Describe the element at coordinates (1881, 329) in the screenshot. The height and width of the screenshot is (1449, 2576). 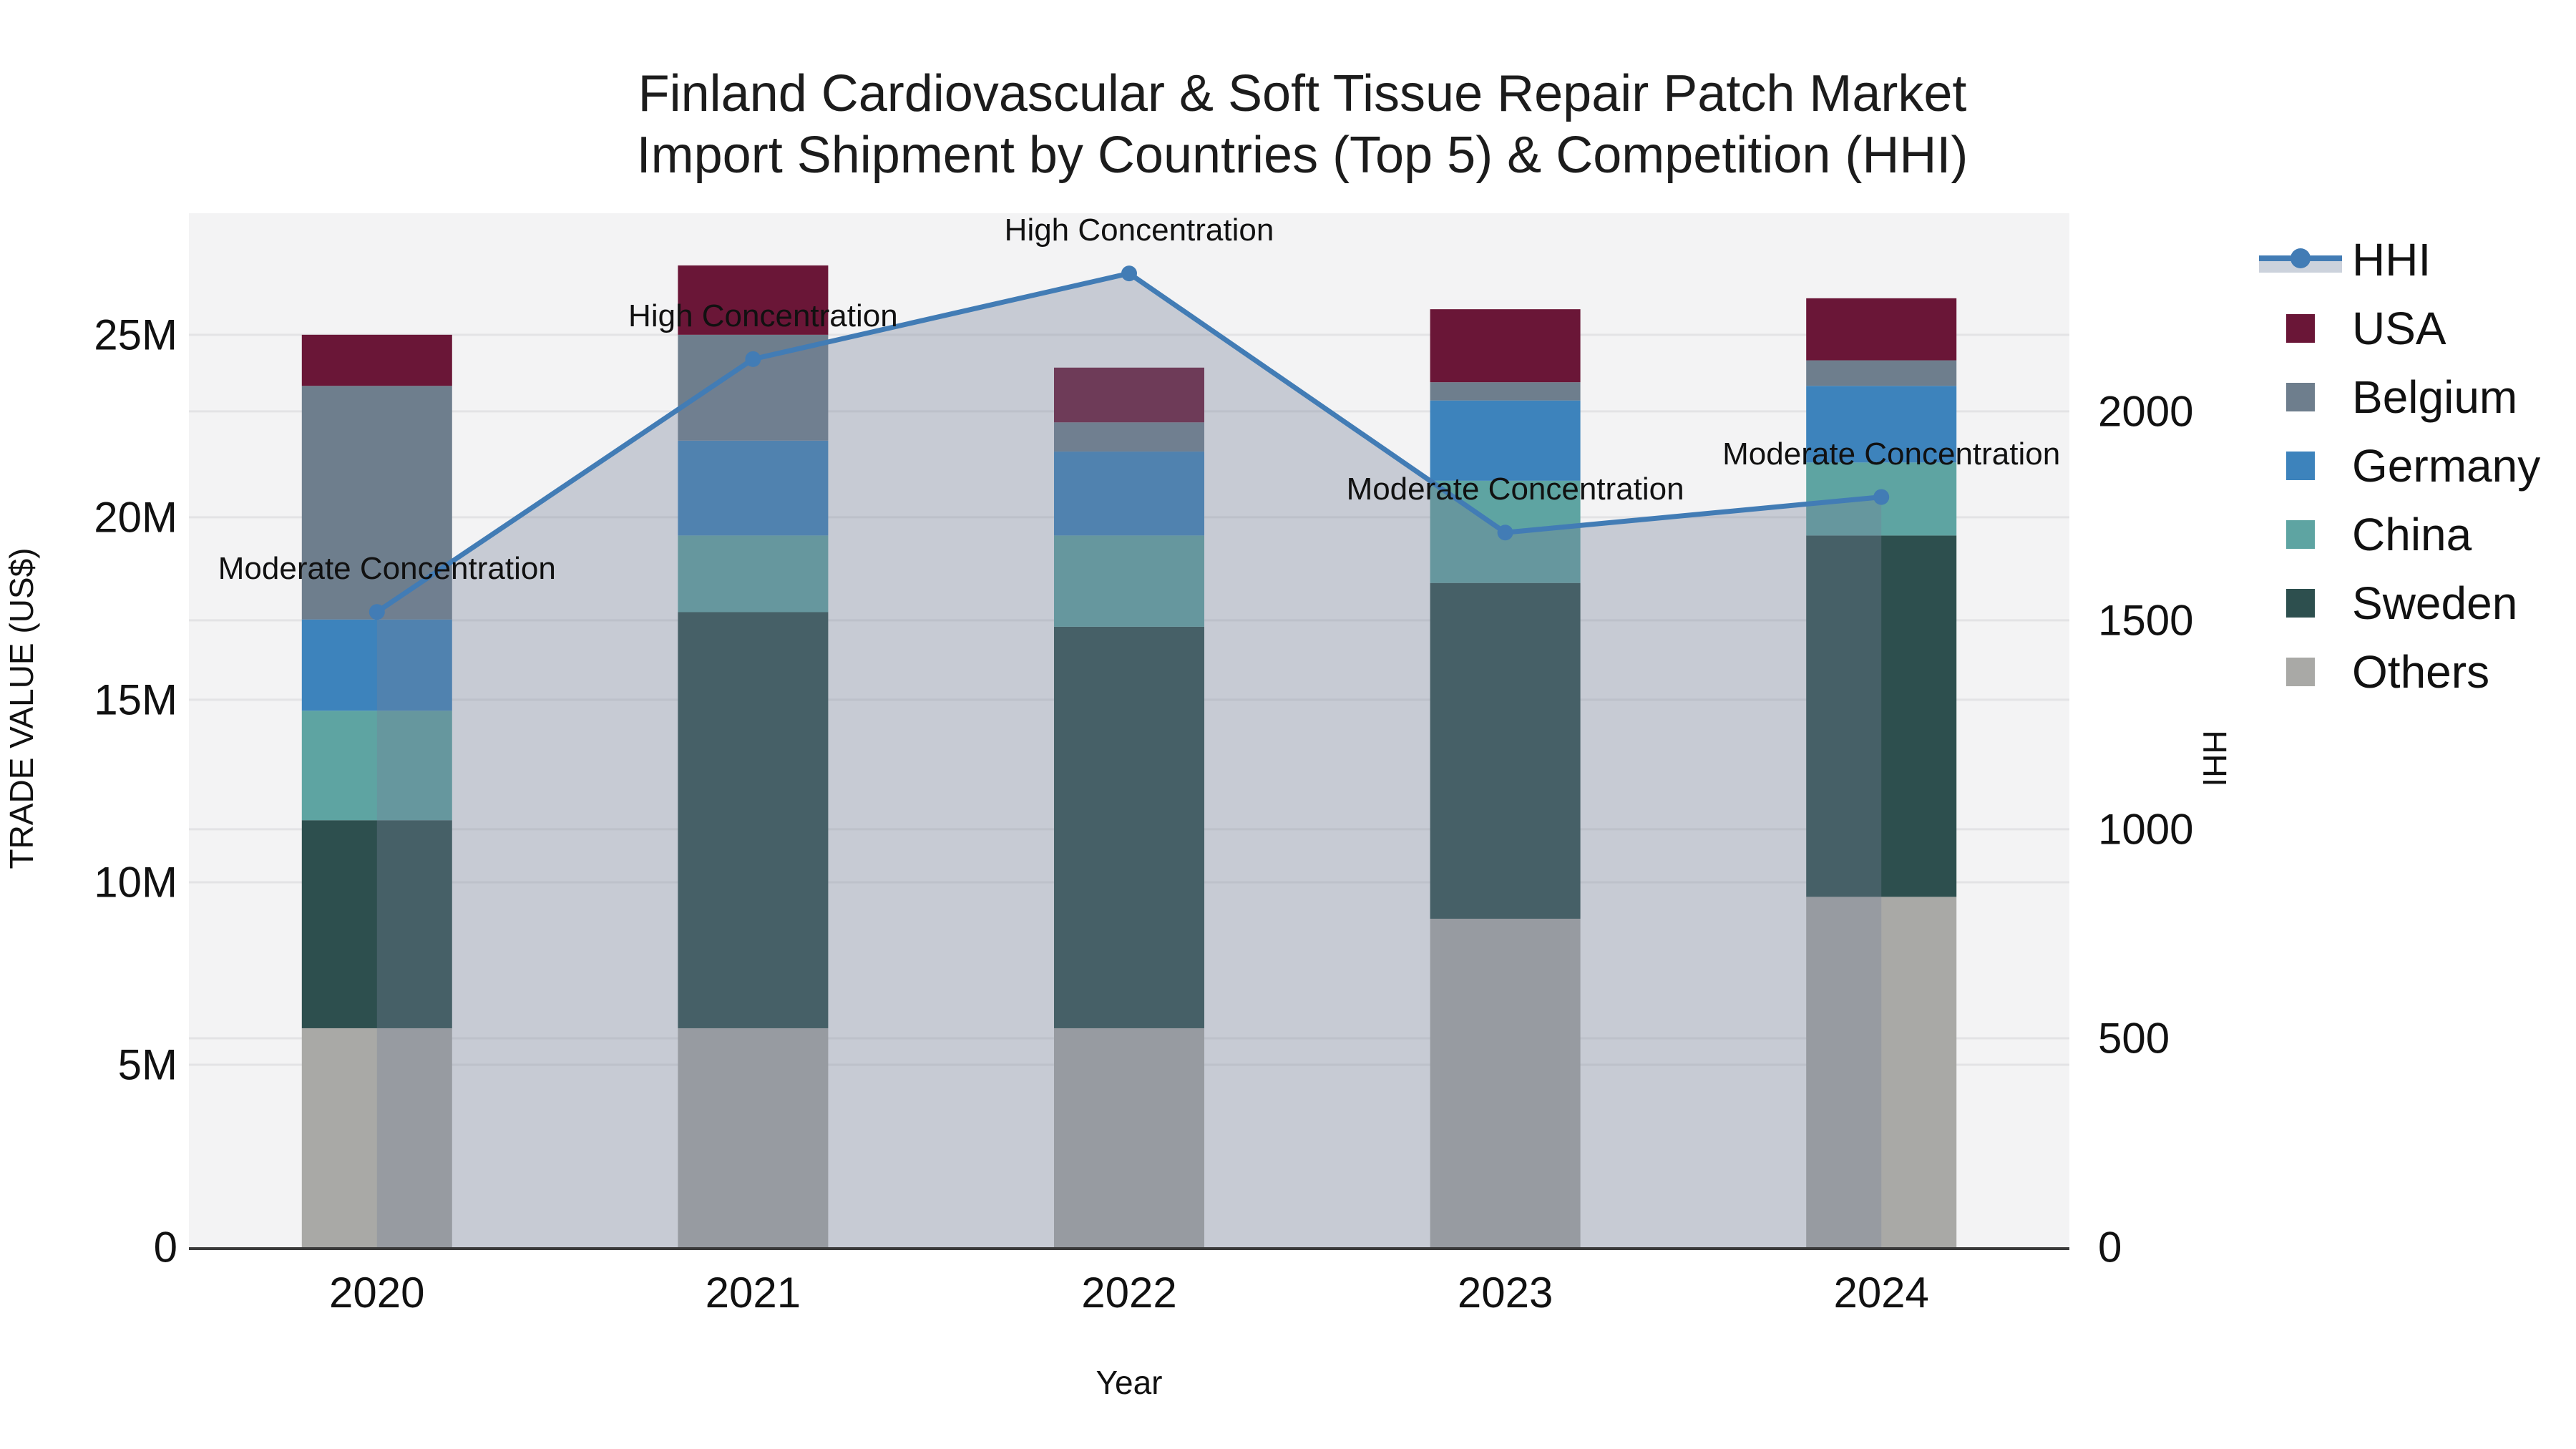
I see `bar-segment-usa-2024` at that location.